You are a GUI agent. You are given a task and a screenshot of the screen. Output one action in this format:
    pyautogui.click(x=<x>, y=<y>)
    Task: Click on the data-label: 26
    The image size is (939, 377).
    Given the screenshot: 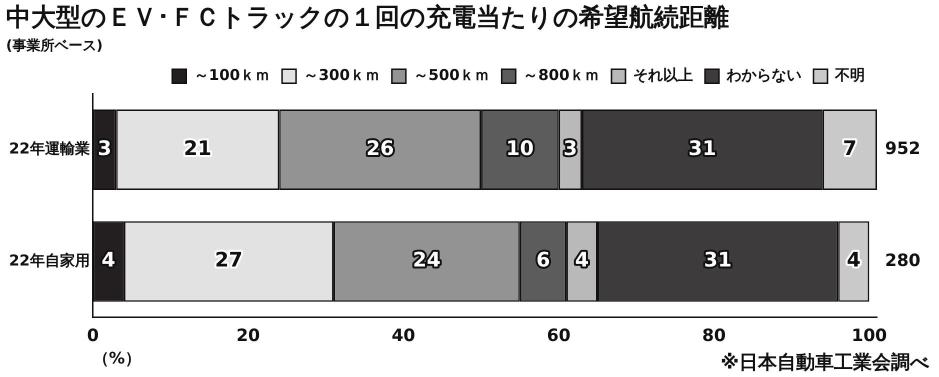 What is the action you would take?
    pyautogui.click(x=380, y=148)
    